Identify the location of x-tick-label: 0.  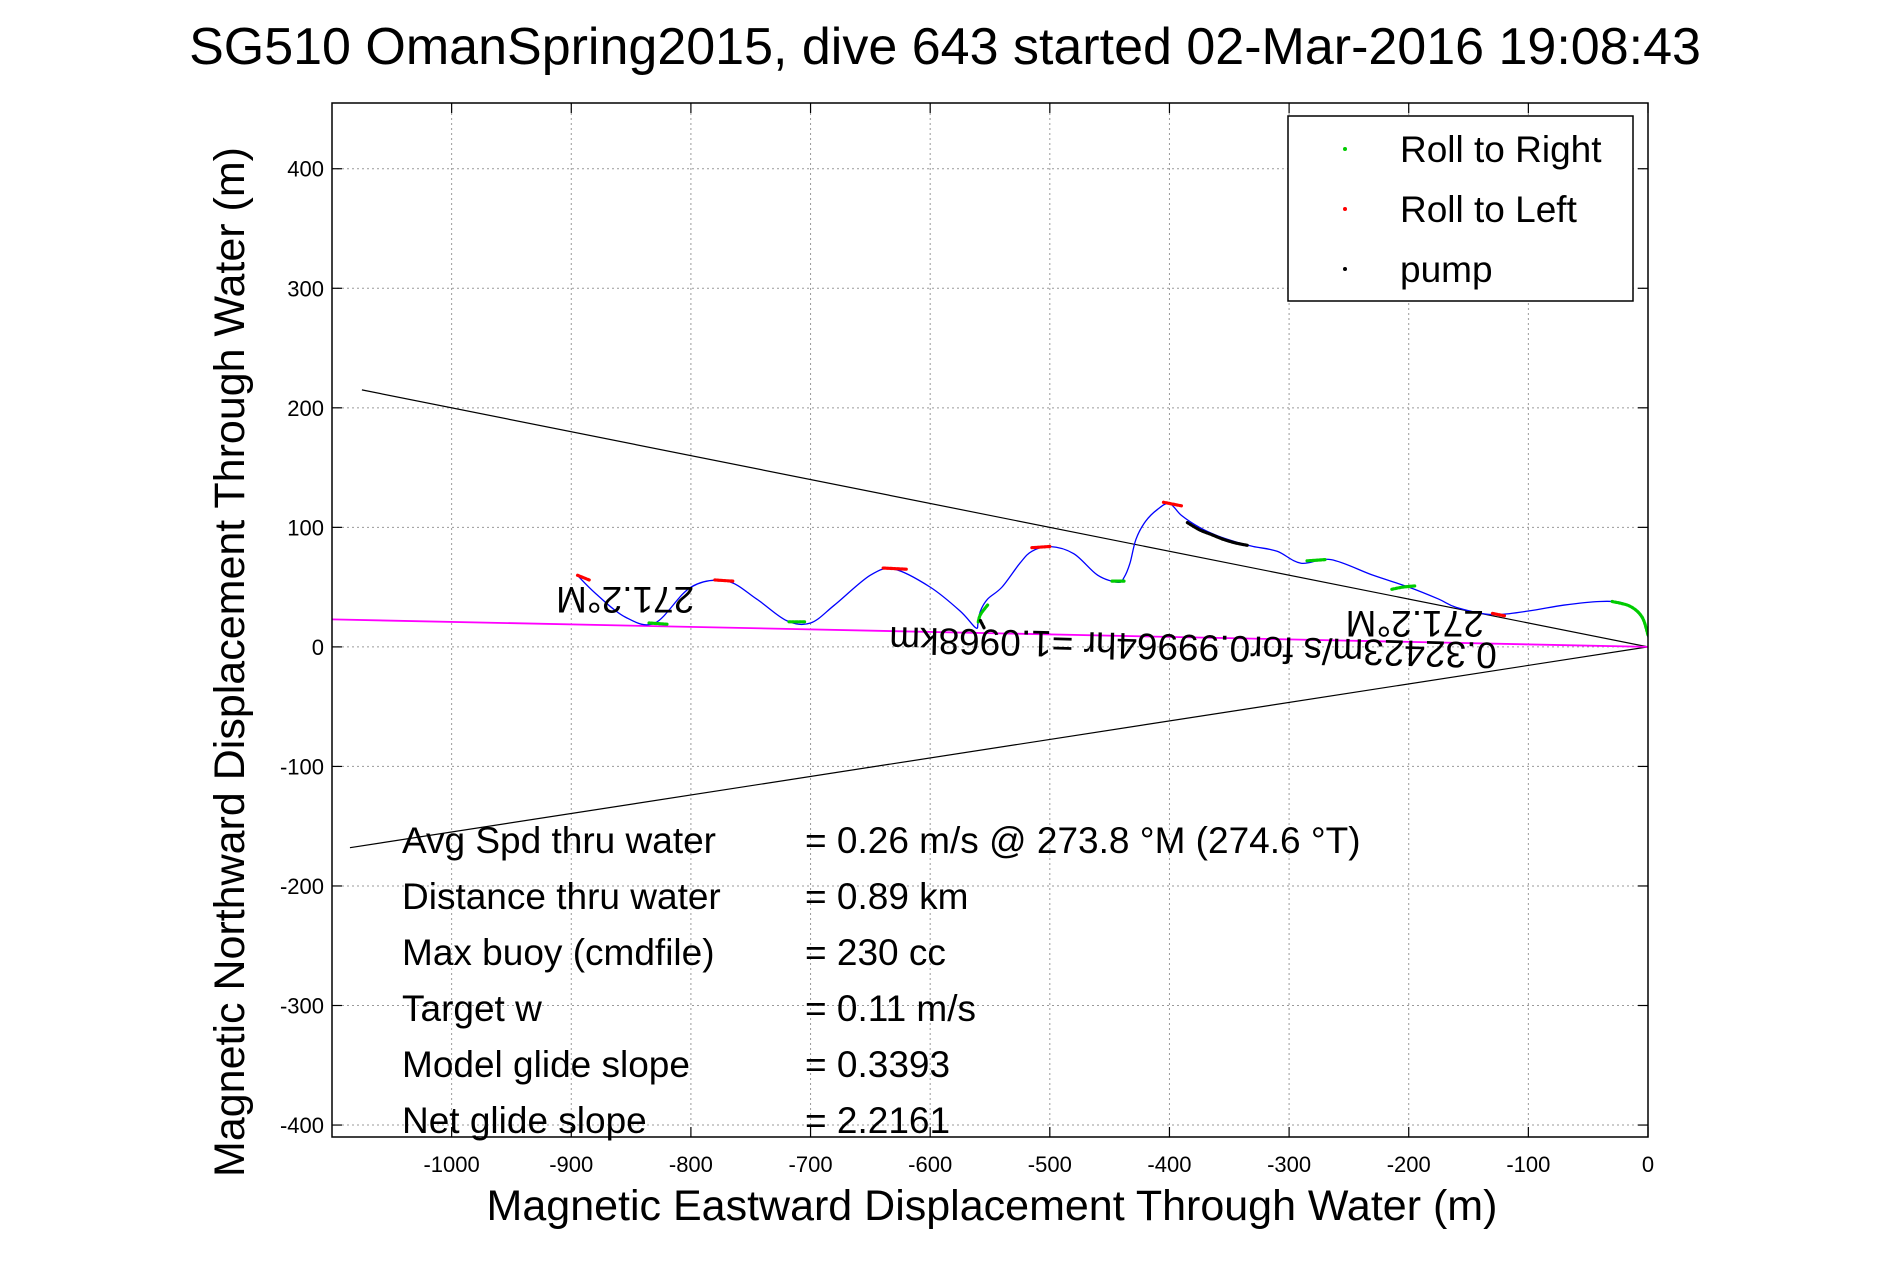
(1648, 1164).